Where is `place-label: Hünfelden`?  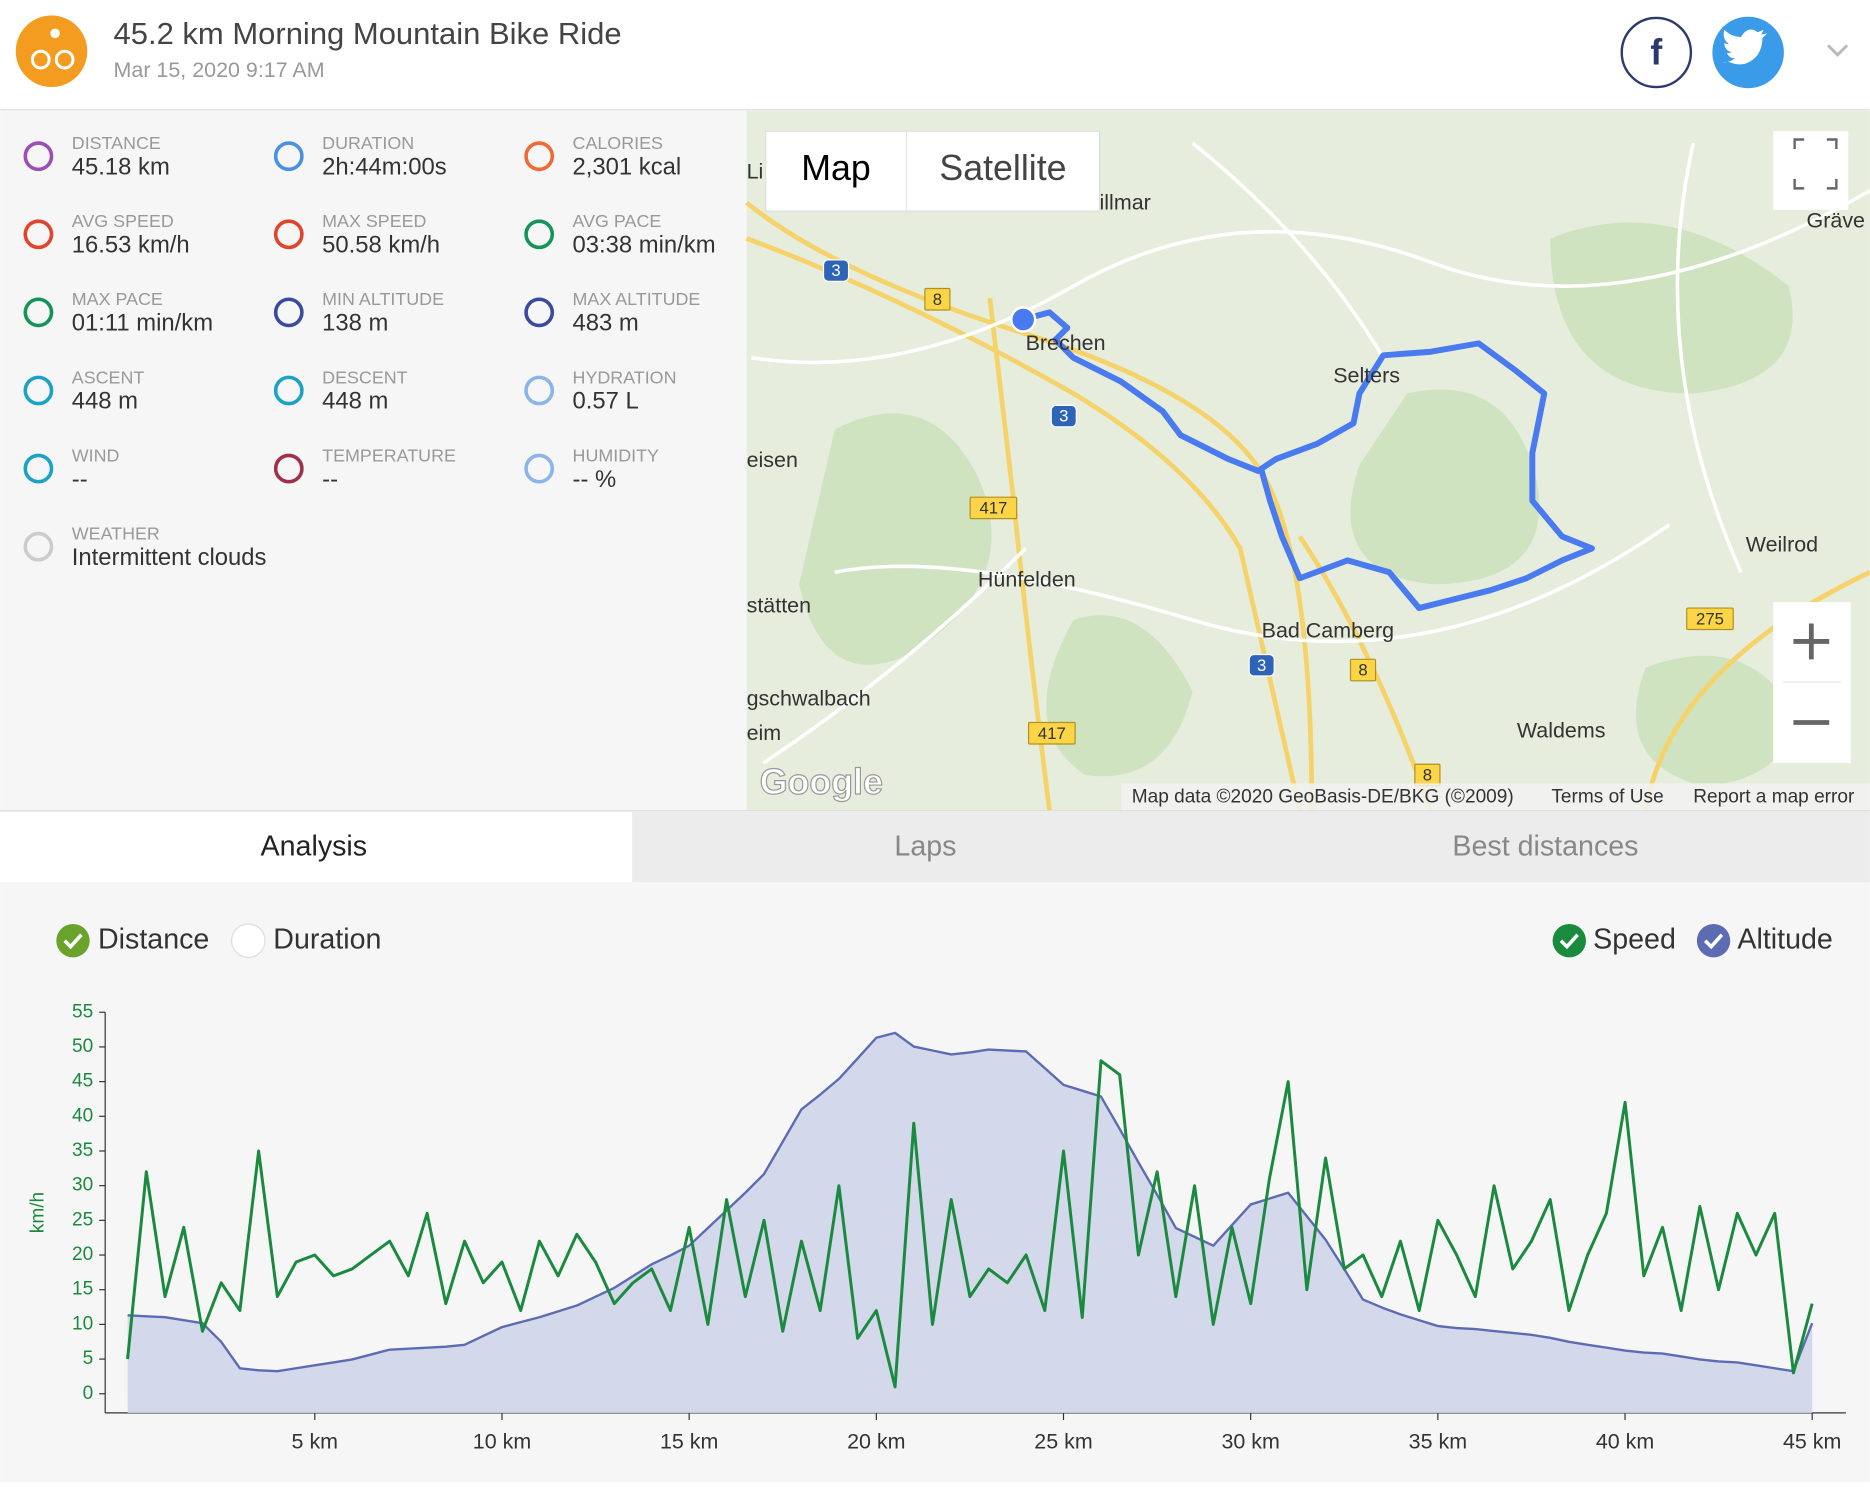 place-label: Hünfelden is located at coordinates (1027, 579).